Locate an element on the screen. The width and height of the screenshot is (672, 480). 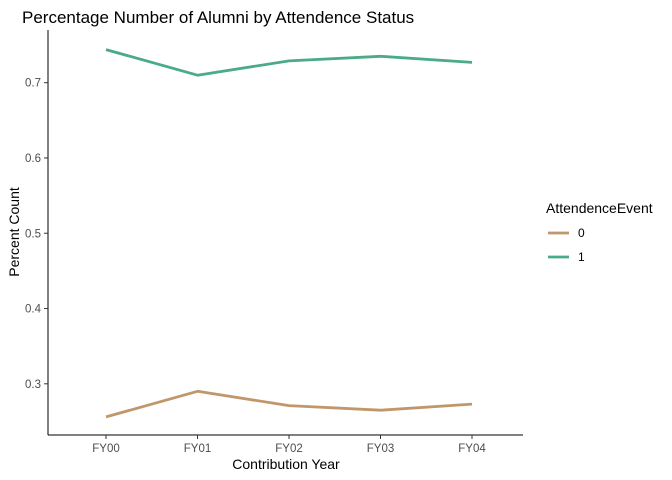
x-tick-label: FY01 is located at coordinates (198, 449).